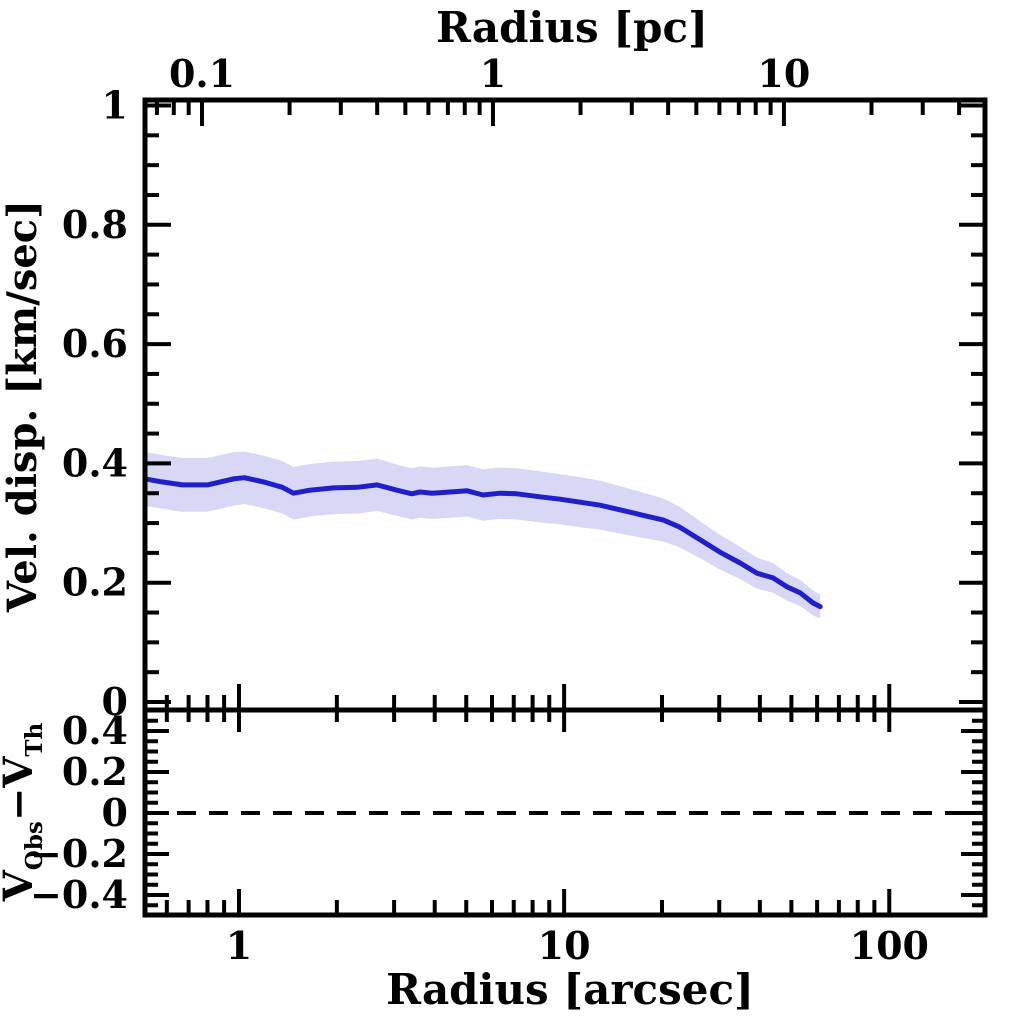 The image size is (1024, 1024). I want to click on residual-label-subscript-obs: Obs, so click(34, 845).